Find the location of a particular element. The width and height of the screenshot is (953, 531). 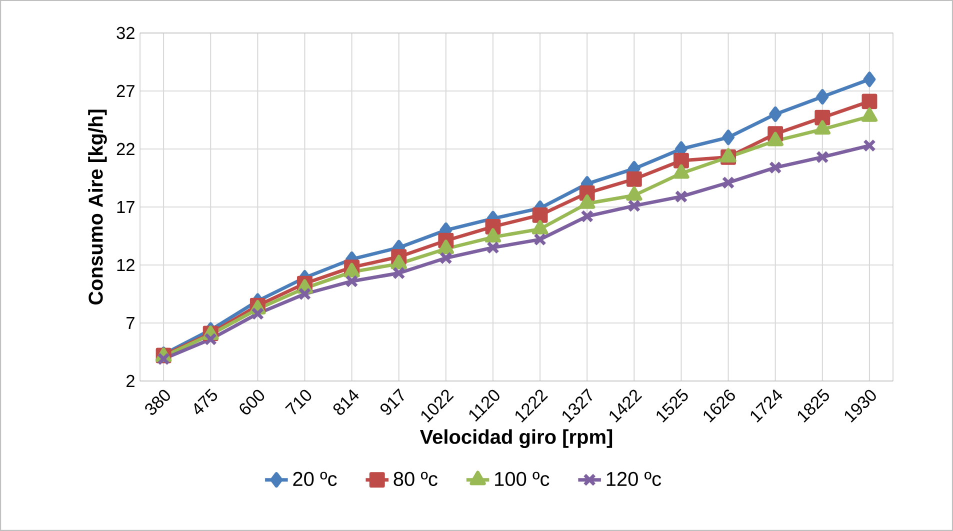

y-tick-label: 7 is located at coordinates (130, 323).